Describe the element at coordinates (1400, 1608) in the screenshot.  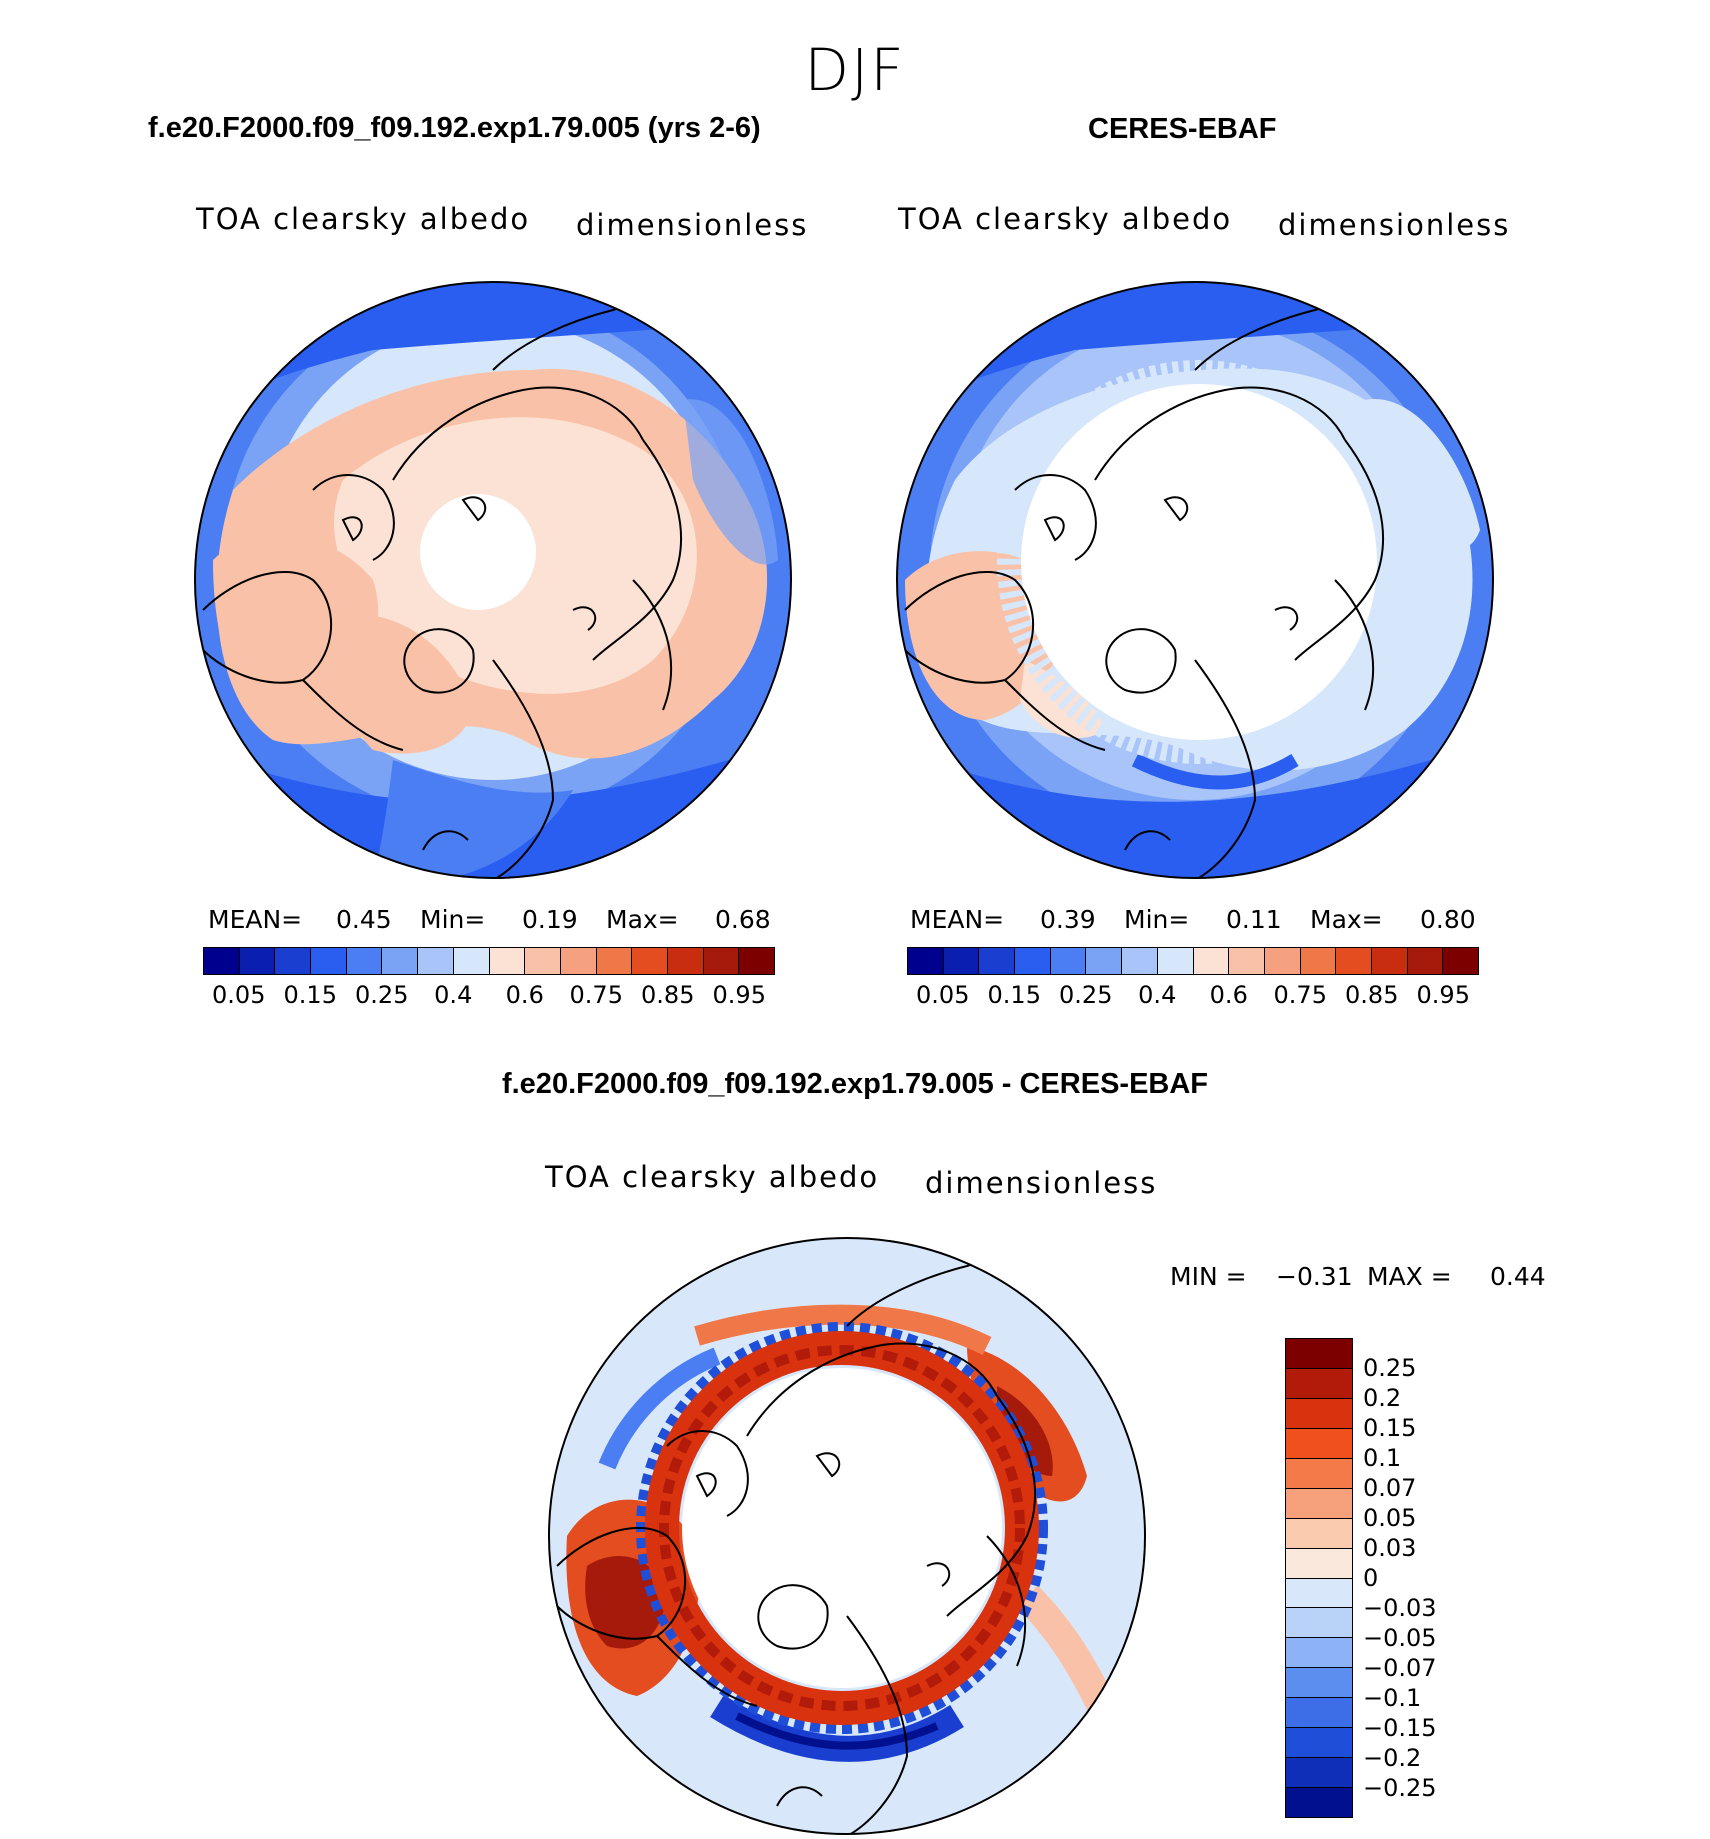
I see `colorbar-tick-label: −0.03` at that location.